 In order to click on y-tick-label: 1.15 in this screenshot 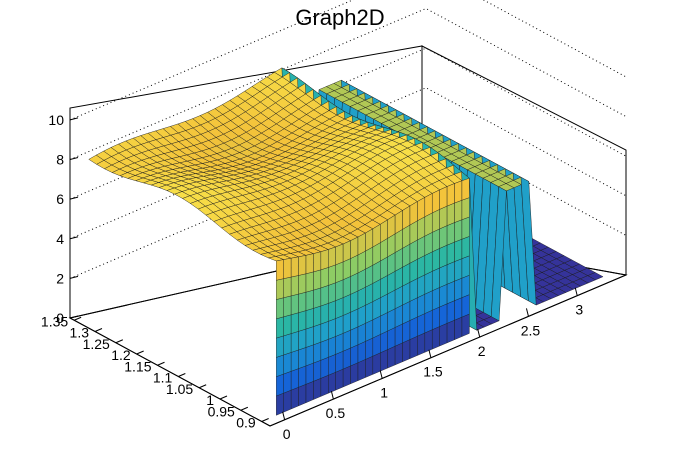, I will do `click(137, 366)`.